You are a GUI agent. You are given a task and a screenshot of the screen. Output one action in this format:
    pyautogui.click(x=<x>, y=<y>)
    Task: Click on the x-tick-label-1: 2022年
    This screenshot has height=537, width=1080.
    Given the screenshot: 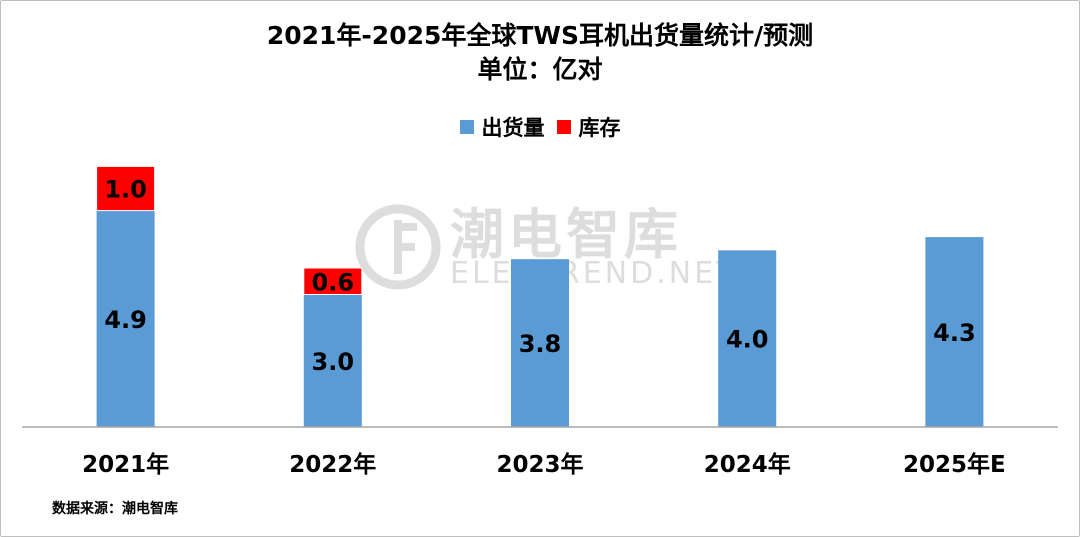 What is the action you would take?
    pyautogui.click(x=332, y=464)
    